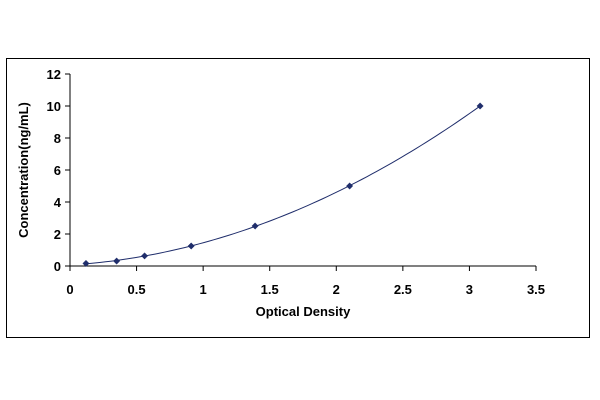  I want to click on y-tick-label: 2, so click(57, 234).